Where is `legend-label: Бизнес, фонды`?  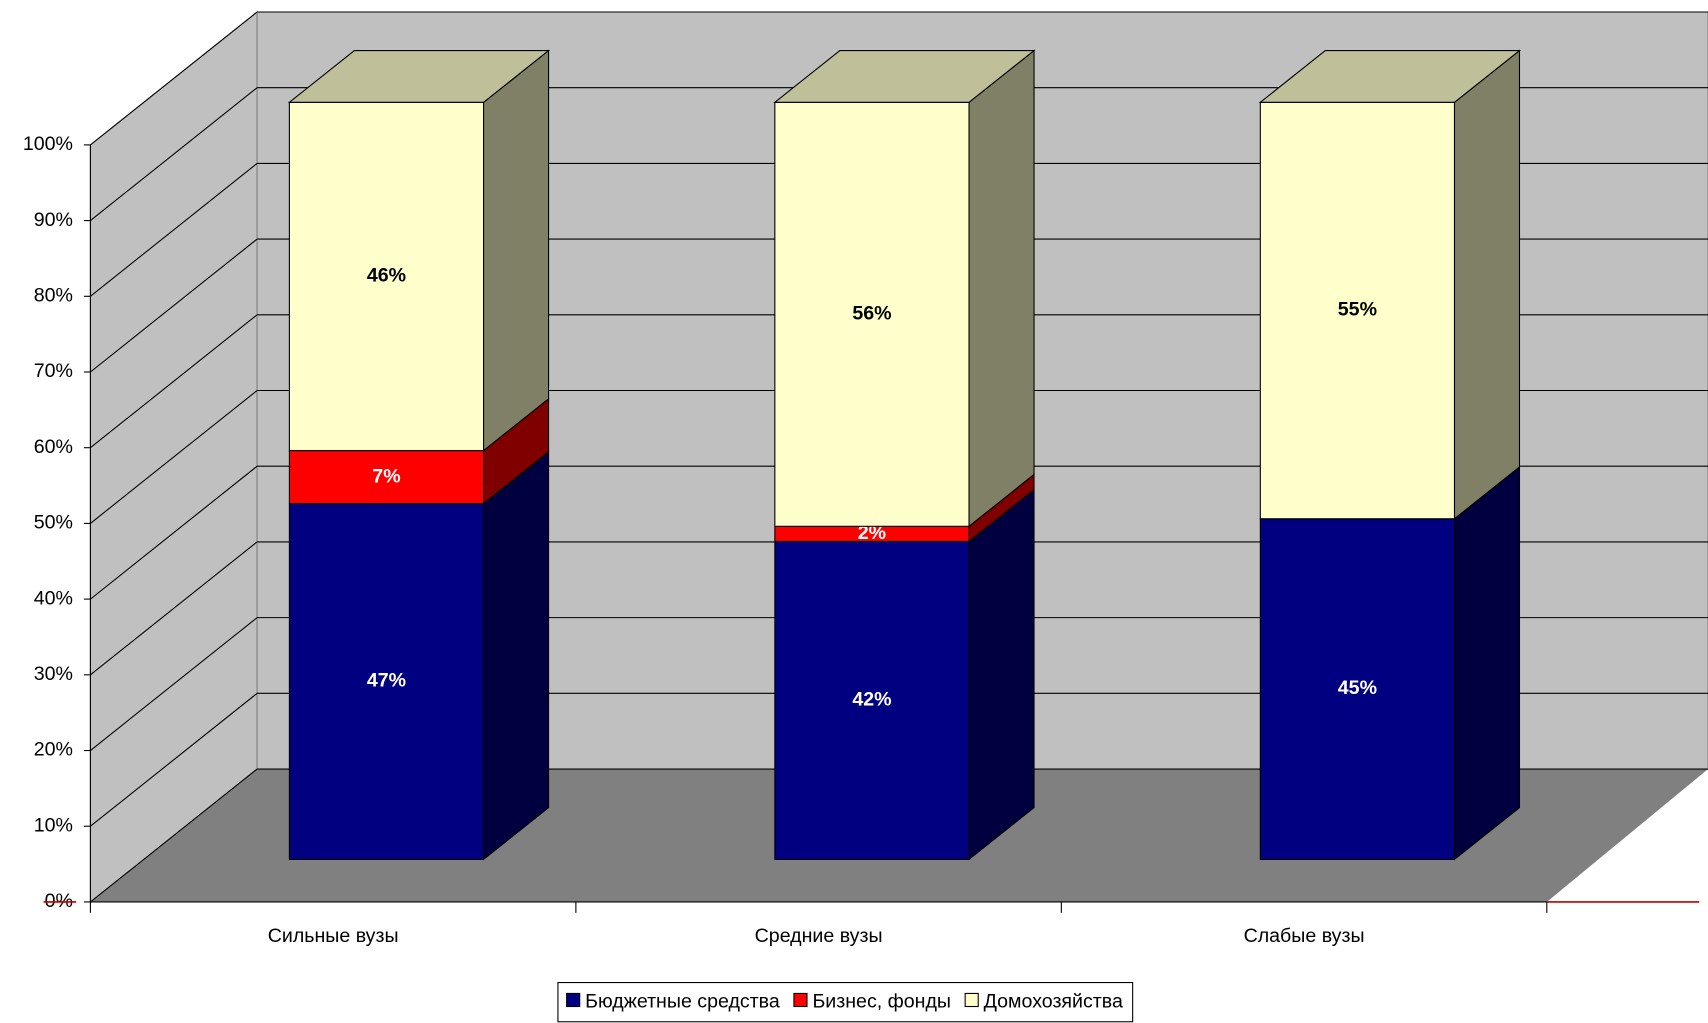 legend-label: Бизнес, фонды is located at coordinates (881, 1001).